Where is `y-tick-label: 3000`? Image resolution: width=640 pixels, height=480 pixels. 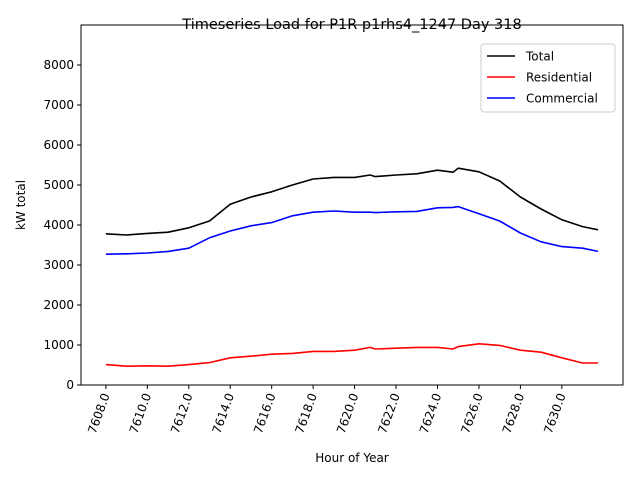 y-tick-label: 3000 is located at coordinates (58, 265).